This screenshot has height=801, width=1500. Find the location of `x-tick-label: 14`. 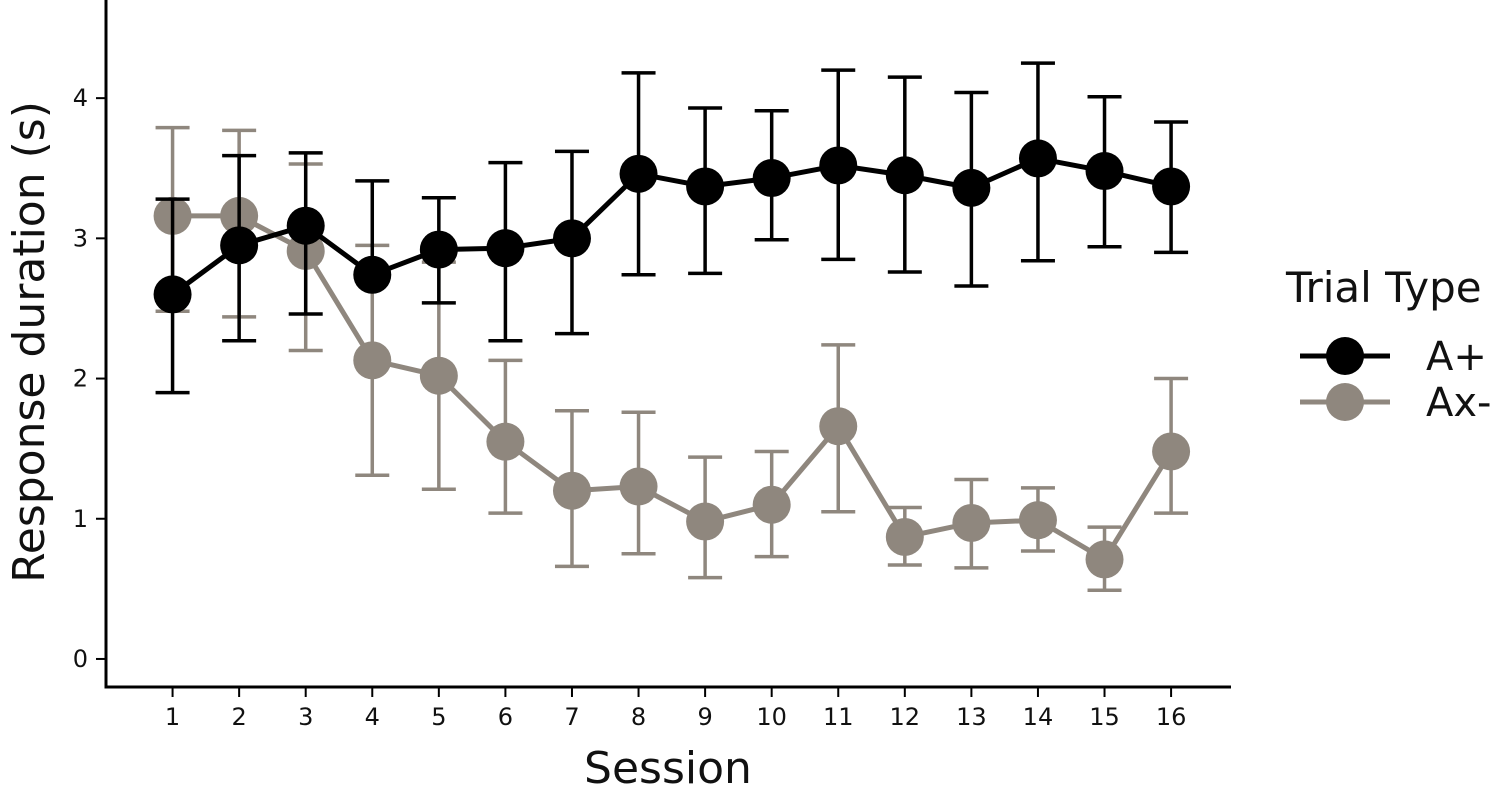

x-tick-label: 14 is located at coordinates (1038, 717).